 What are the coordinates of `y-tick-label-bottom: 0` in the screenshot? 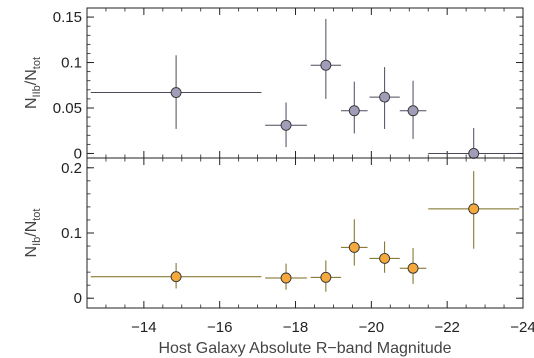 It's located at (78, 298).